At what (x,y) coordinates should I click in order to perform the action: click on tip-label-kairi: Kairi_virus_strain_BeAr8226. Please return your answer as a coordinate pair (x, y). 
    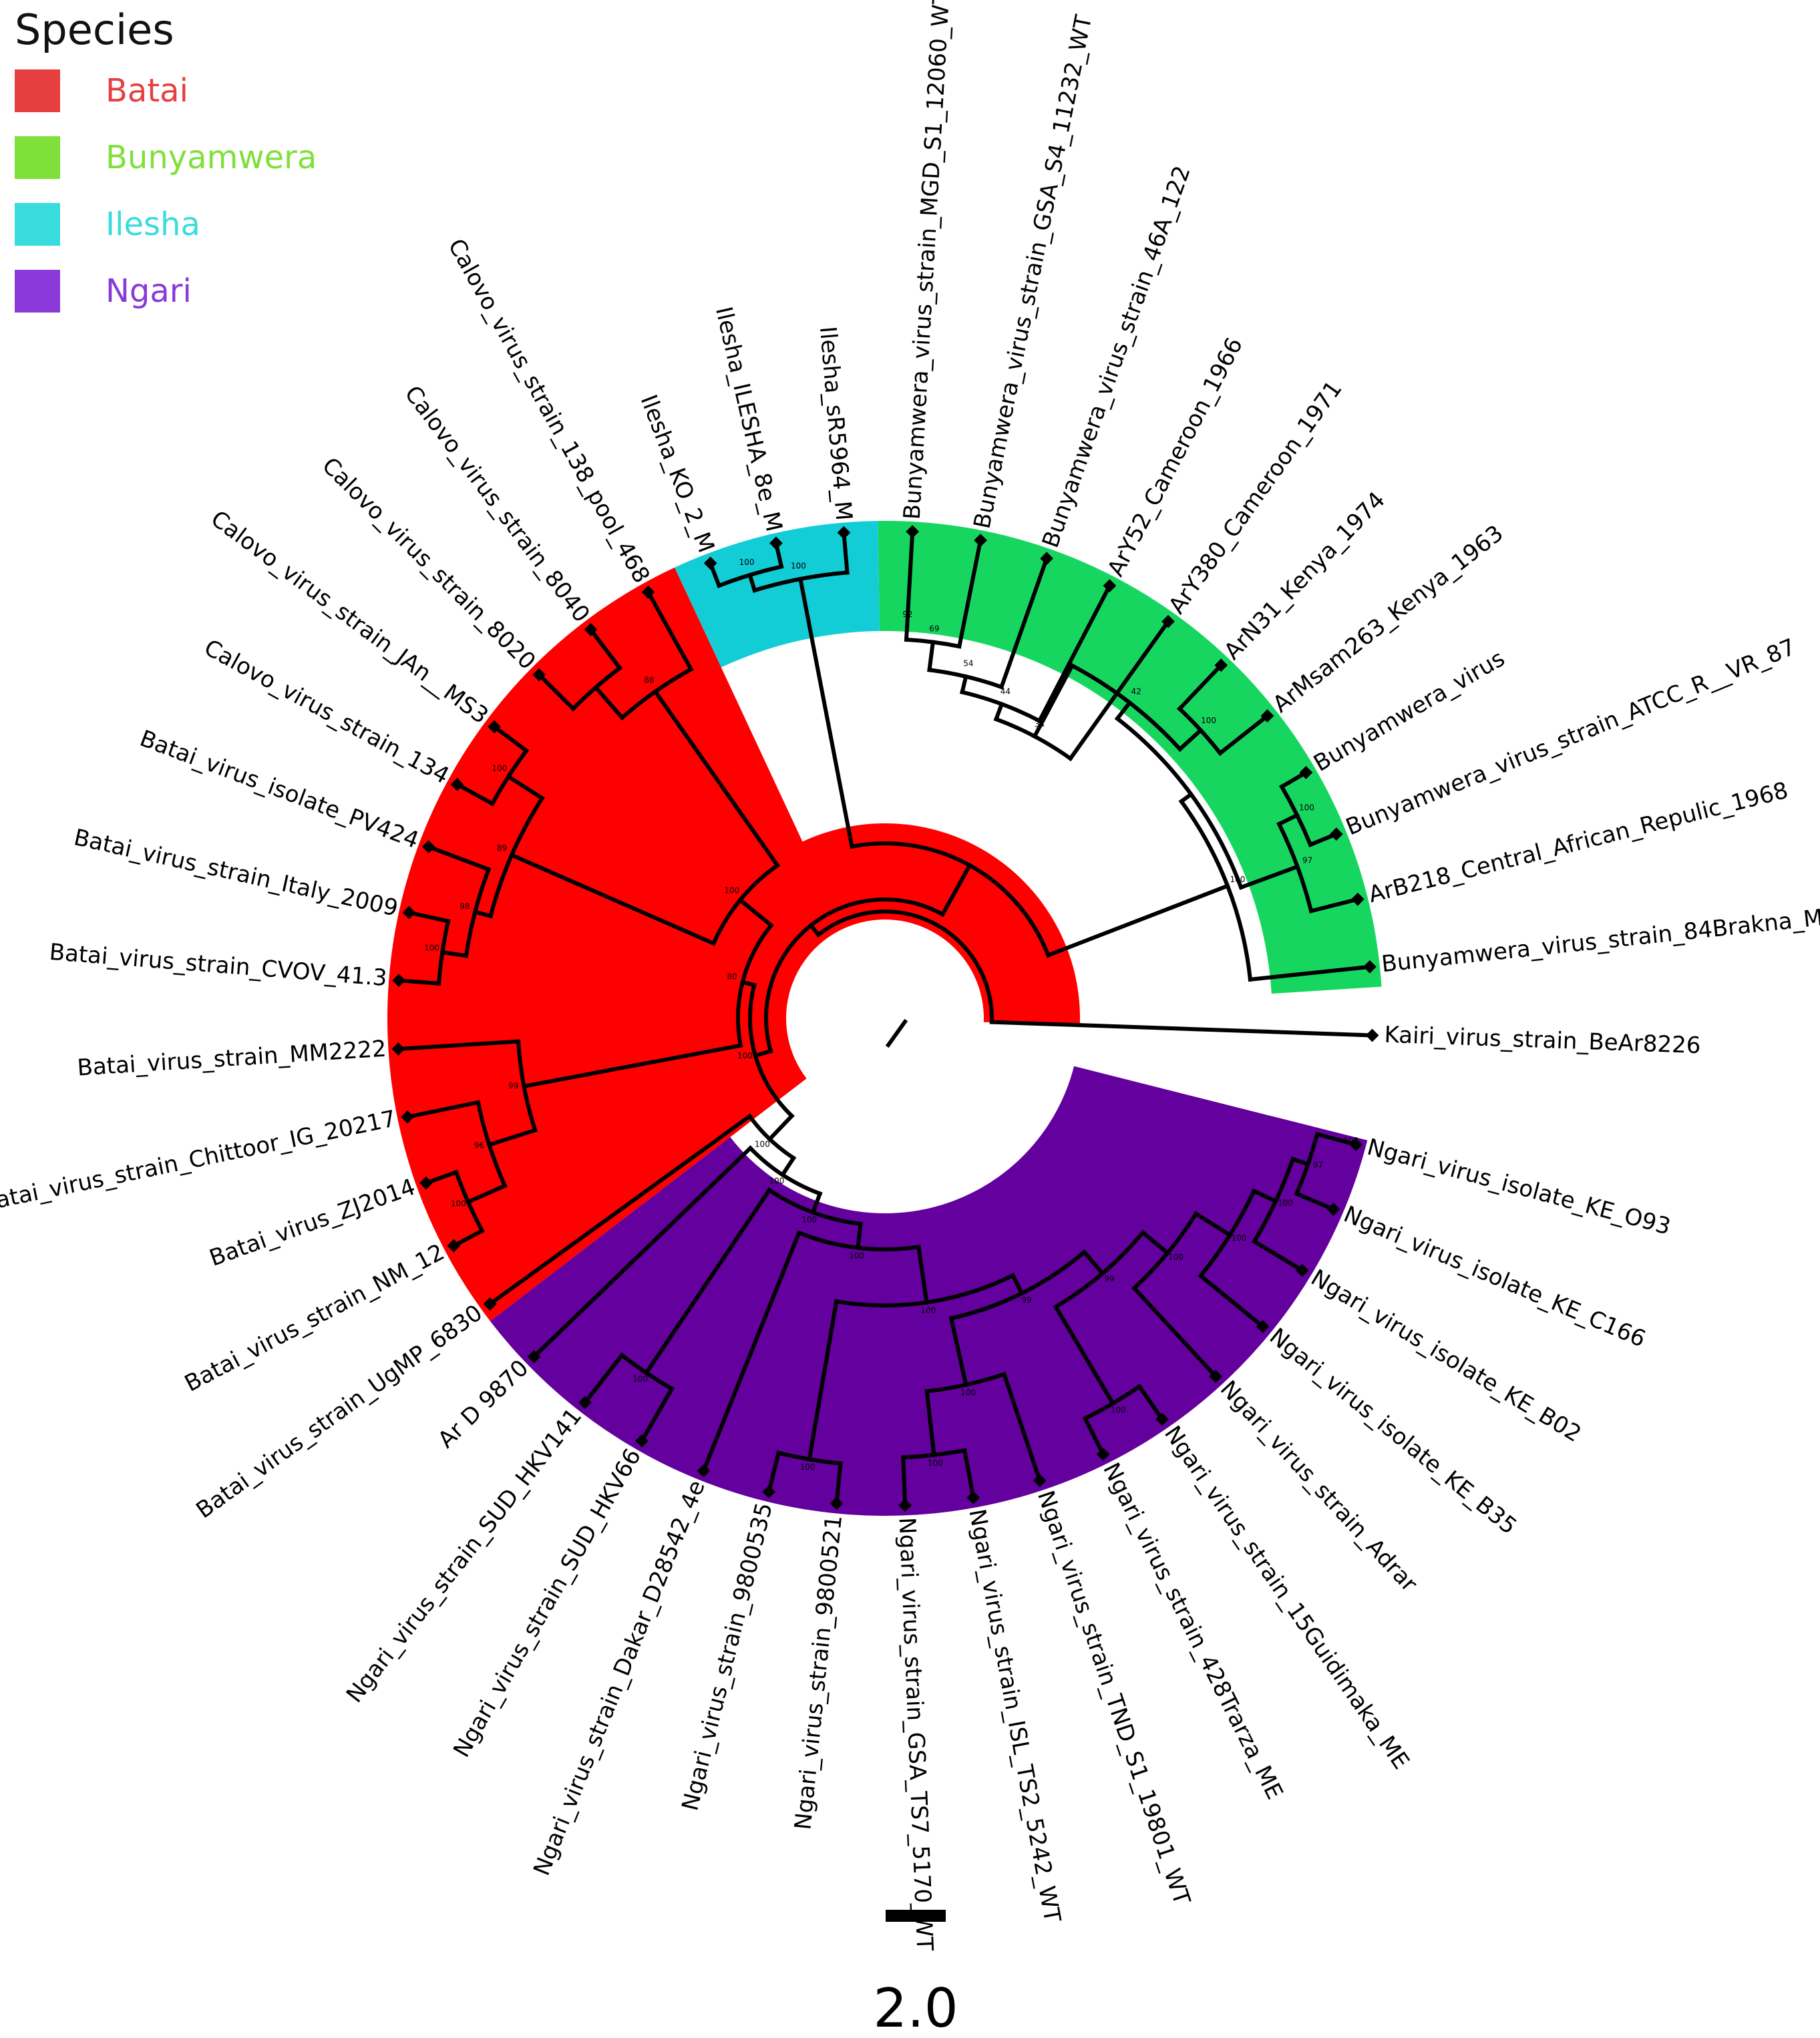
    Looking at the image, I should click on (1542, 1041).